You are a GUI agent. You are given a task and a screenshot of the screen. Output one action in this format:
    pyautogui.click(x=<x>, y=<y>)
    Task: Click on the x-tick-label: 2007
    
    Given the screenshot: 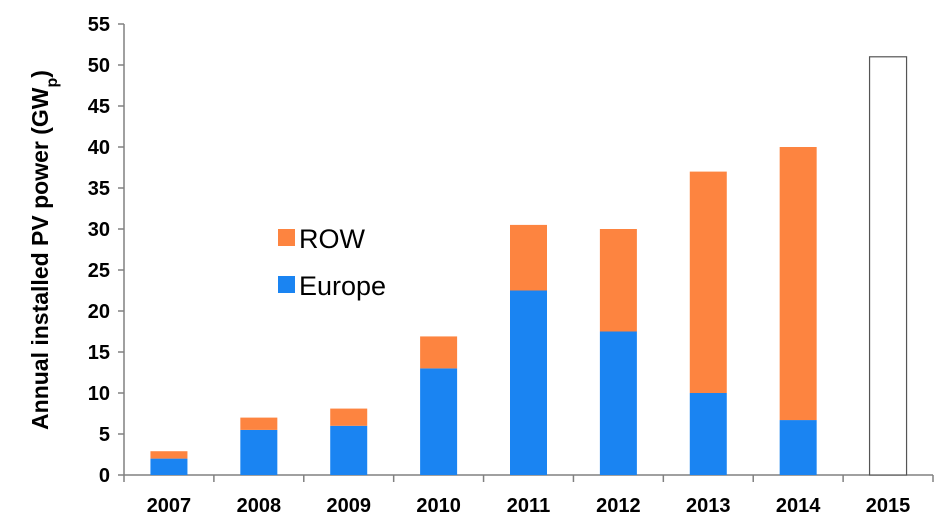 What is the action you would take?
    pyautogui.click(x=169, y=506)
    